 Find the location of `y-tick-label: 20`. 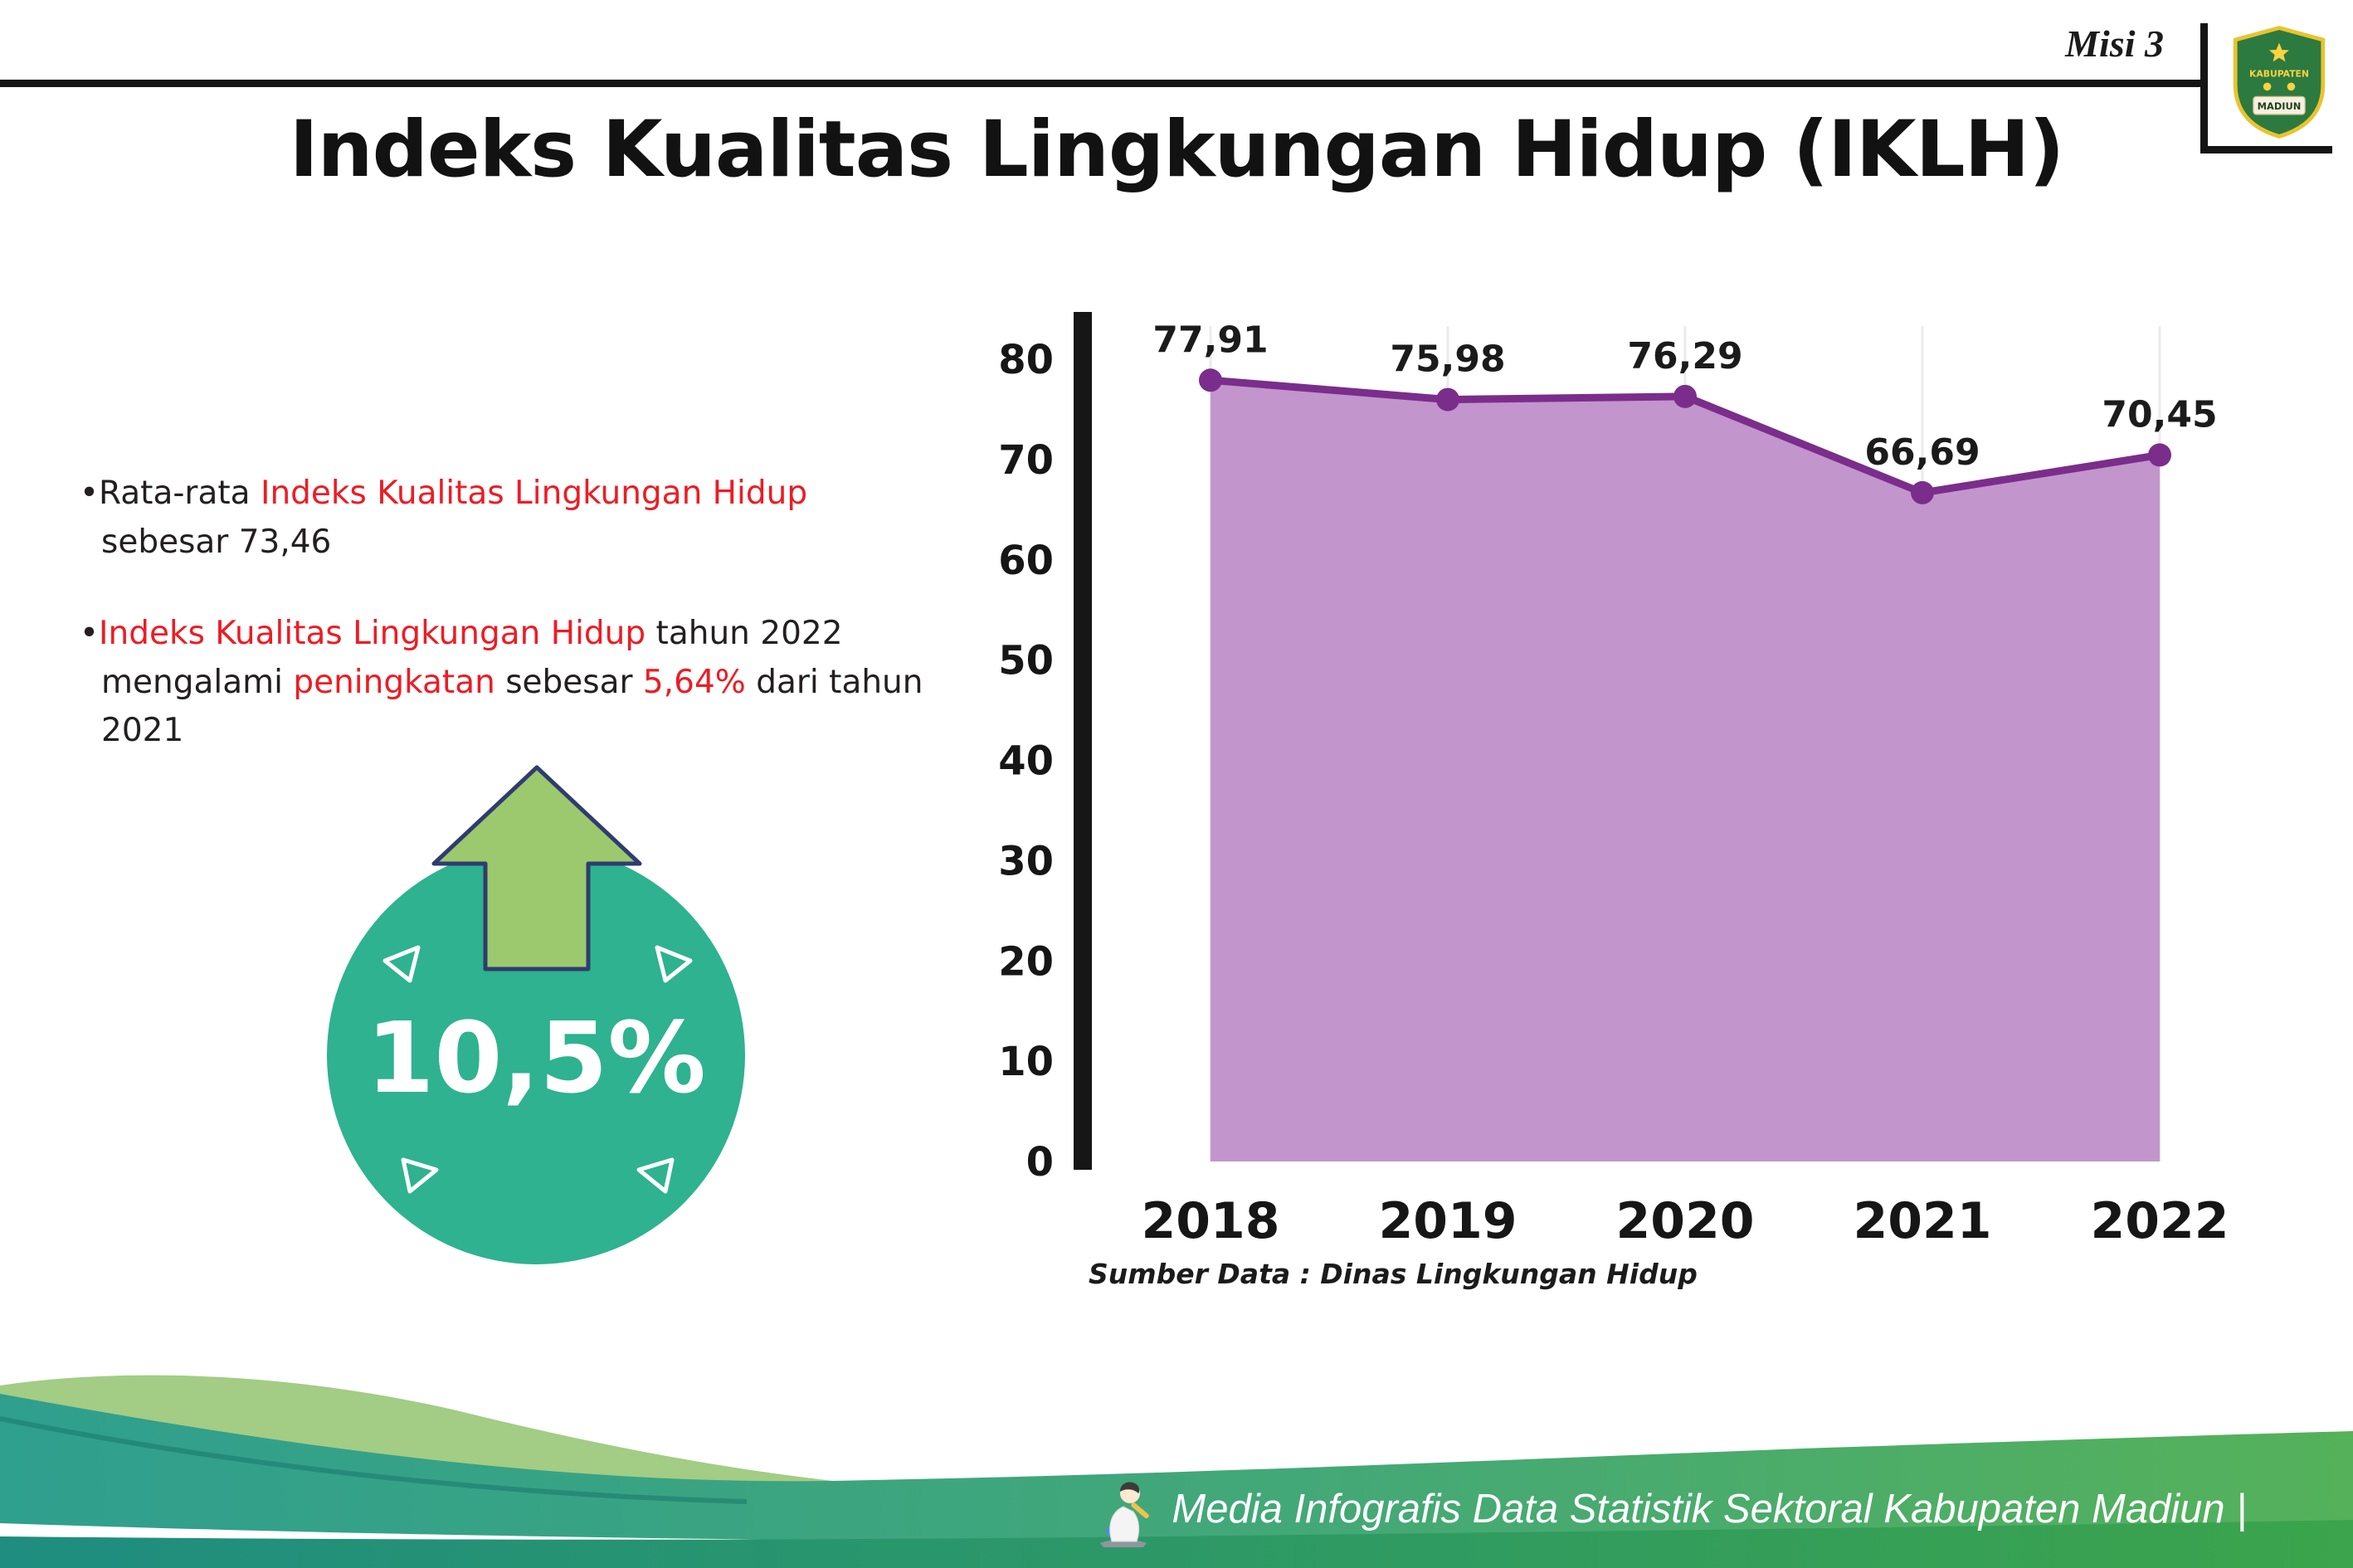

y-tick-label: 20 is located at coordinates (1026, 961).